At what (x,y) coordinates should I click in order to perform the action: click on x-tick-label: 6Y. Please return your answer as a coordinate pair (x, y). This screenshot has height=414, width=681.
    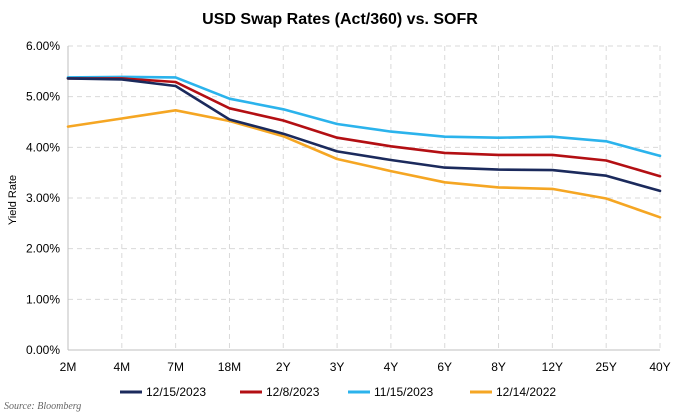
    Looking at the image, I should click on (444, 367).